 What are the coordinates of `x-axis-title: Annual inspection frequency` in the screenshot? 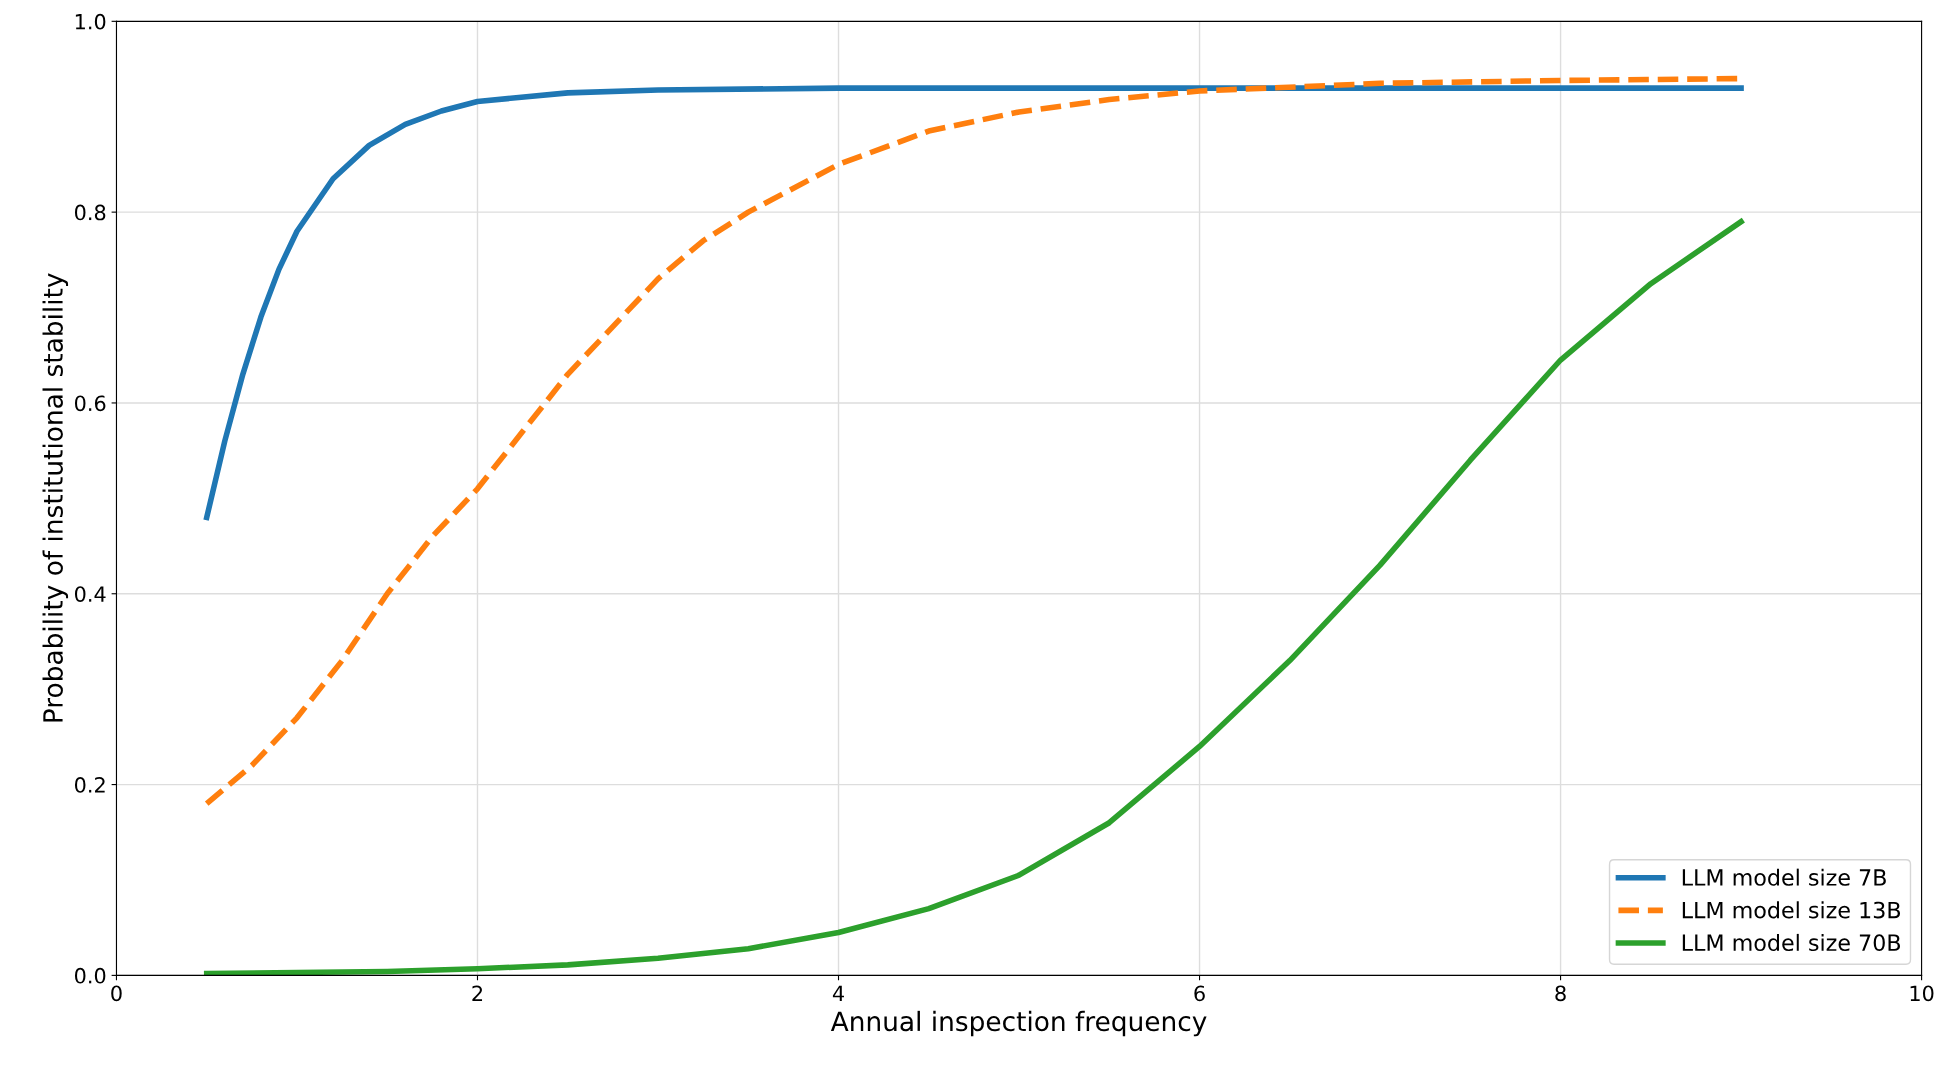 It's located at (1018, 1023).